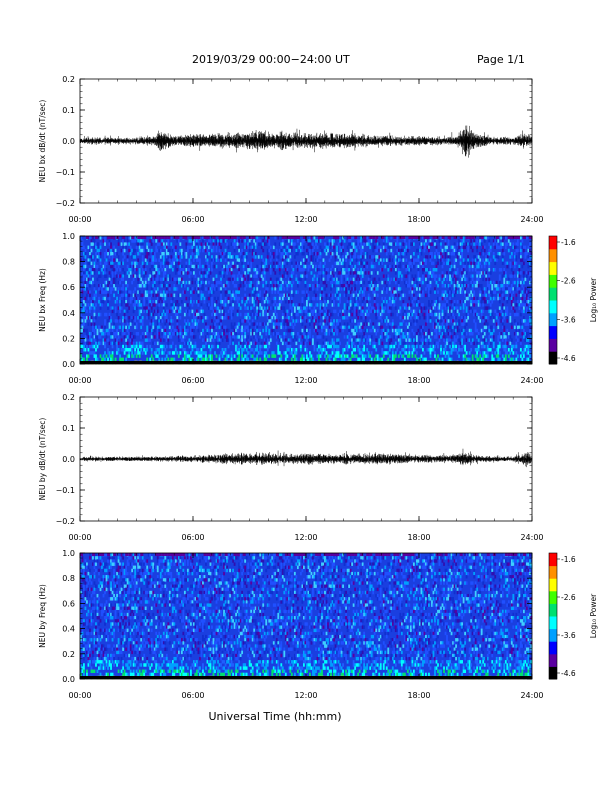 Image resolution: width=612 pixels, height=792 pixels. What do you see at coordinates (531, 219) in the screenshot?
I see `x-tick-label: 24:00` at bounding box center [531, 219].